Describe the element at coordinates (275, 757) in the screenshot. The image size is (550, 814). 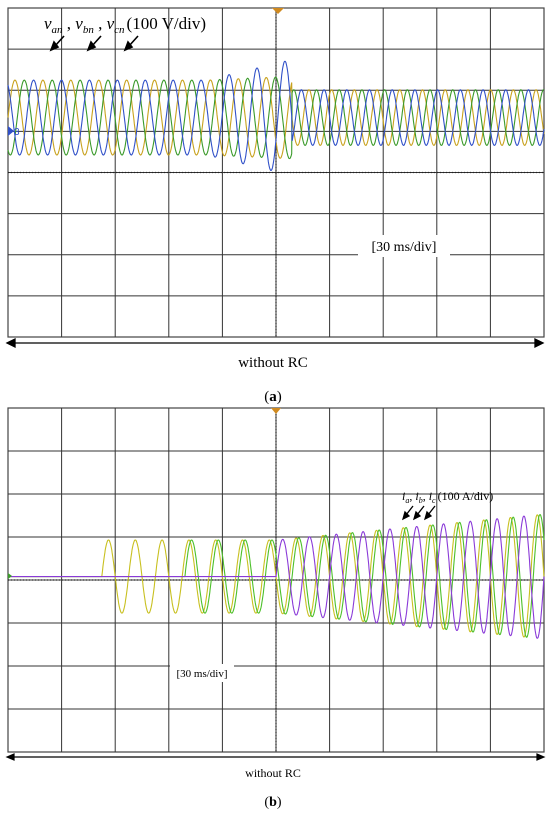
I see `panel-b-span-arrow` at that location.